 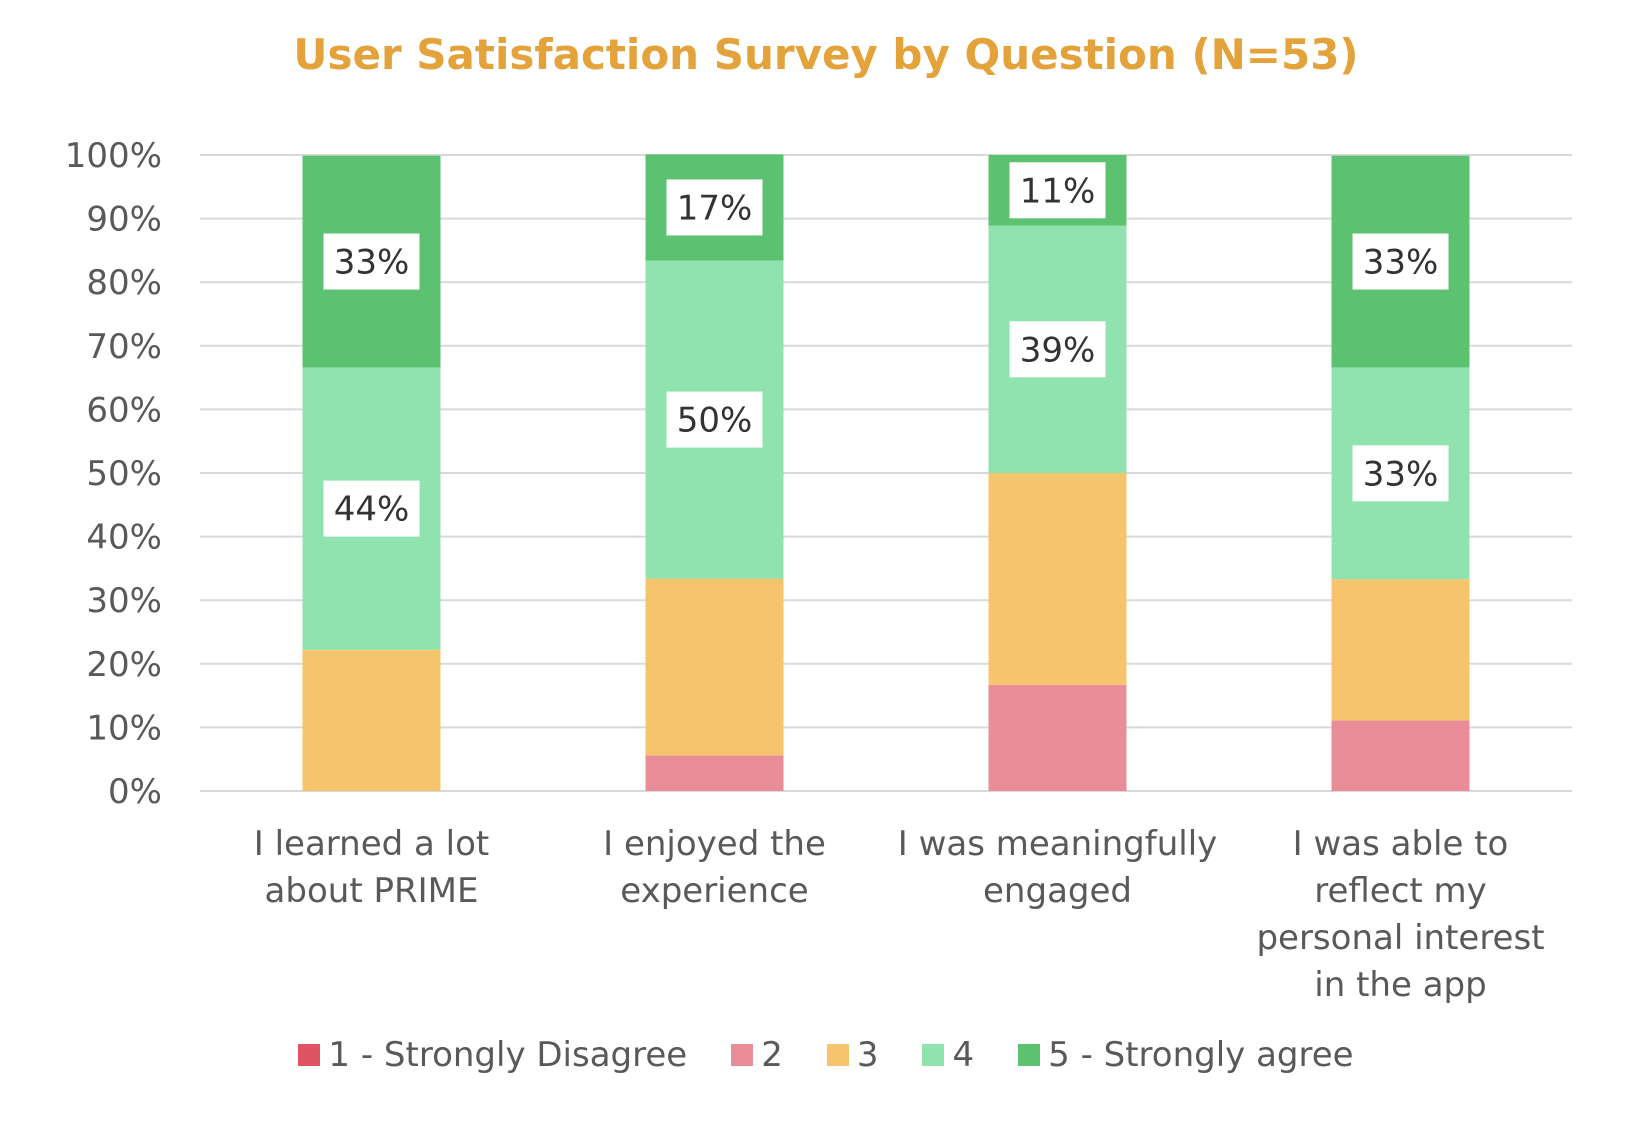 What do you see at coordinates (124, 601) in the screenshot?
I see `y-tick-label: 30%` at bounding box center [124, 601].